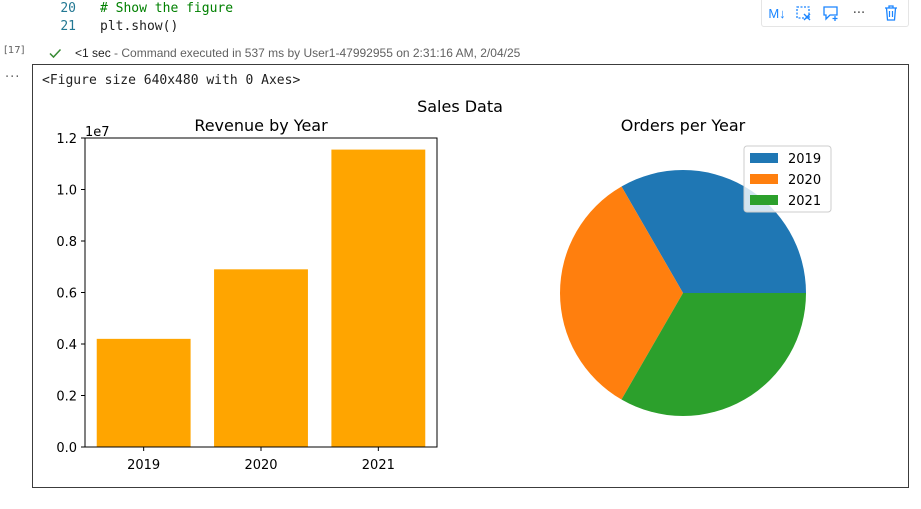 Image resolution: width=921 pixels, height=509 pixels. Describe the element at coordinates (14, 50) in the screenshot. I see `execution-count: [17]` at that location.